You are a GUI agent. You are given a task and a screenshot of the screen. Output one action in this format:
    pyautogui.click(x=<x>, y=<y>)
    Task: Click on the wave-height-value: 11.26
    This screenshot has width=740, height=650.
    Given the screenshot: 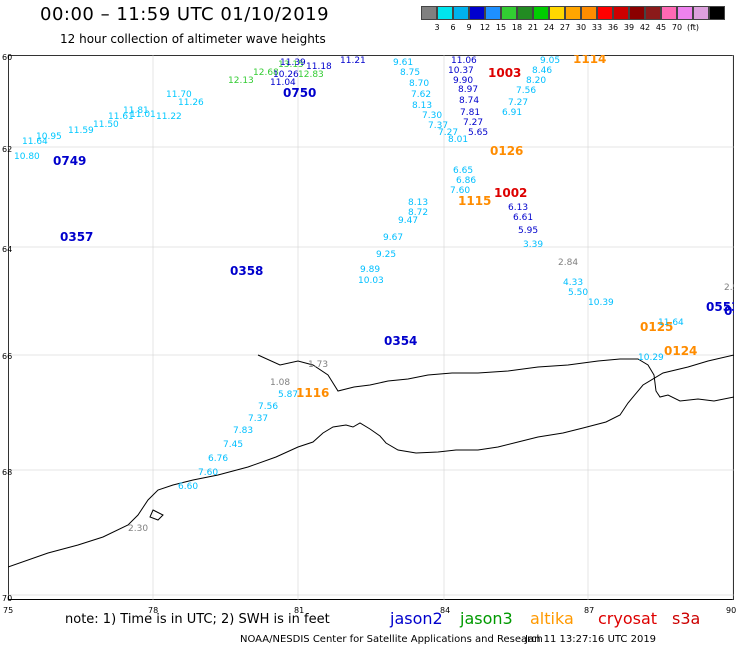 What is the action you would take?
    pyautogui.click(x=191, y=103)
    